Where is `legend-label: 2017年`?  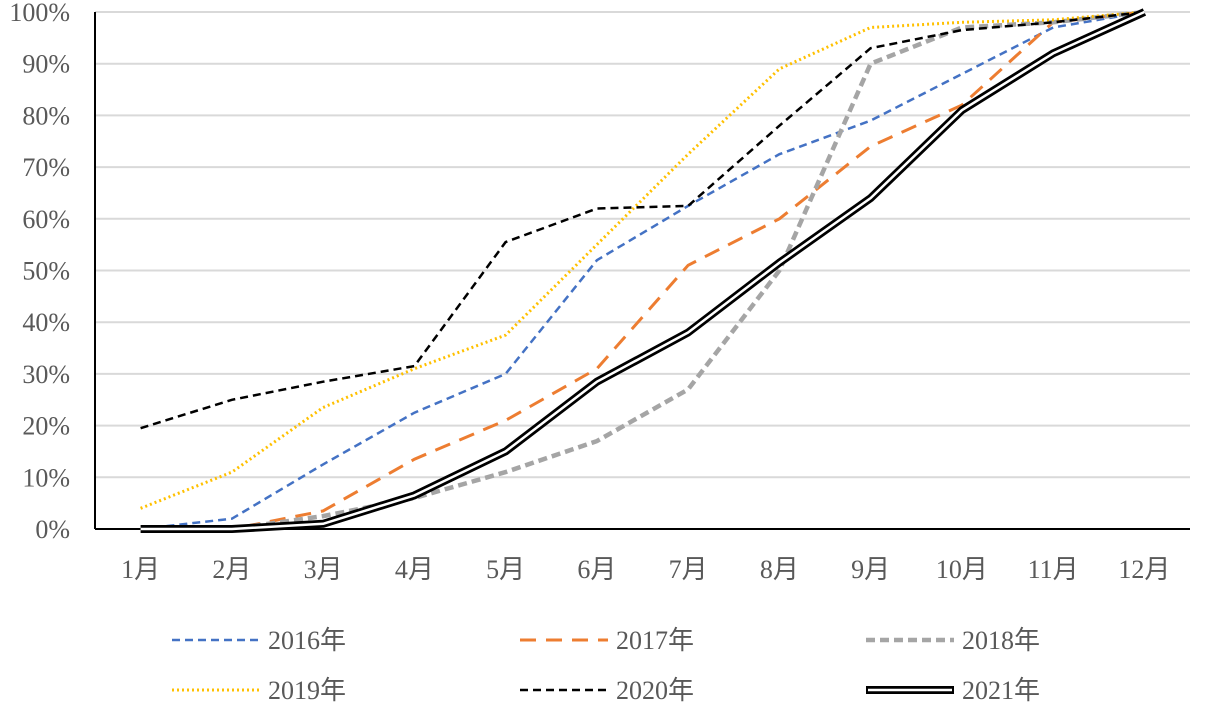
legend-label: 2017年 is located at coordinates (655, 640).